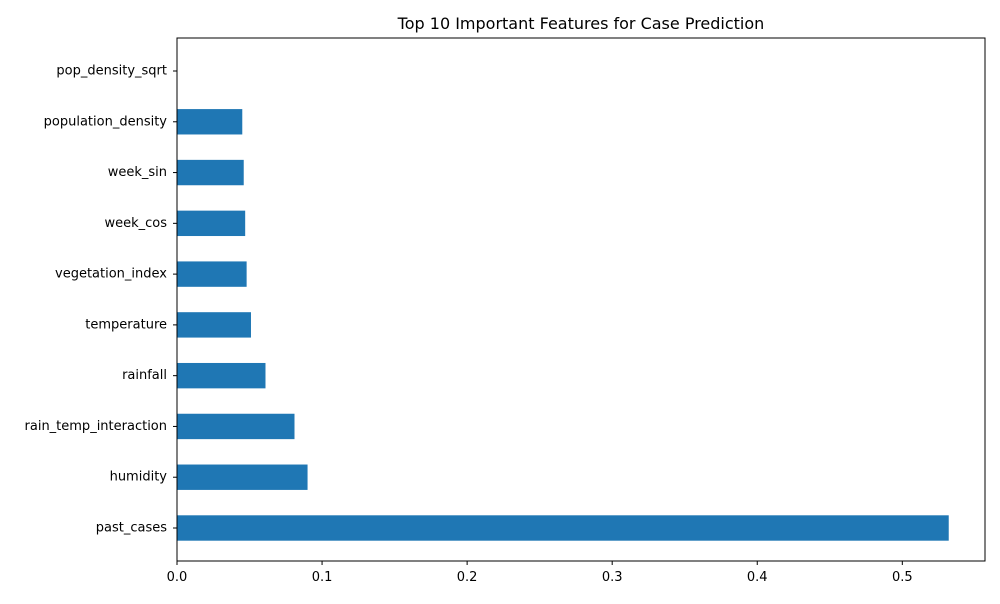 This screenshot has height=604, width=1000. I want to click on y-tick-label: humidity, so click(139, 477).